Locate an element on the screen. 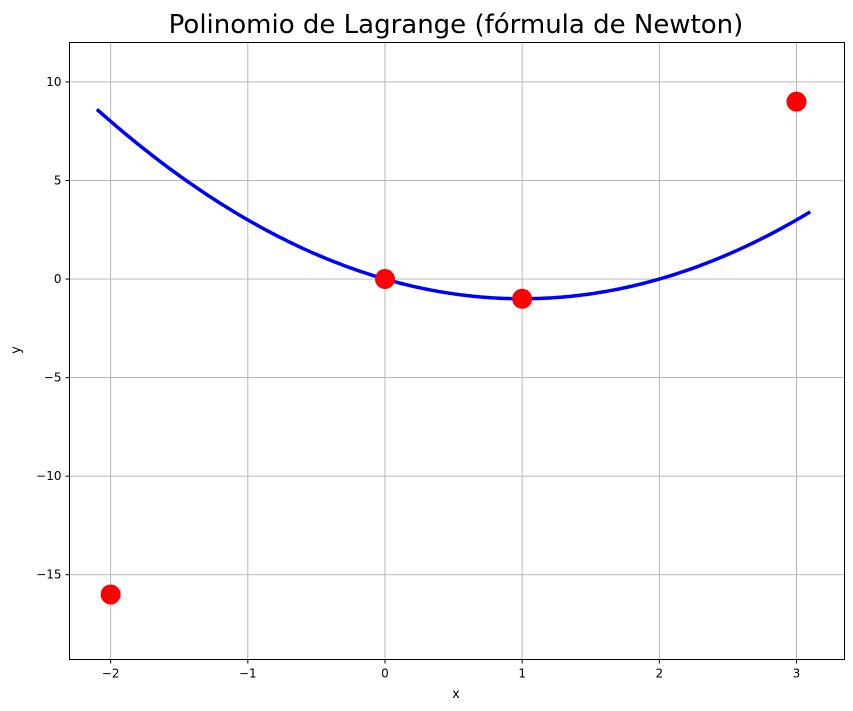  x-tick-label: −2 is located at coordinates (111, 674).